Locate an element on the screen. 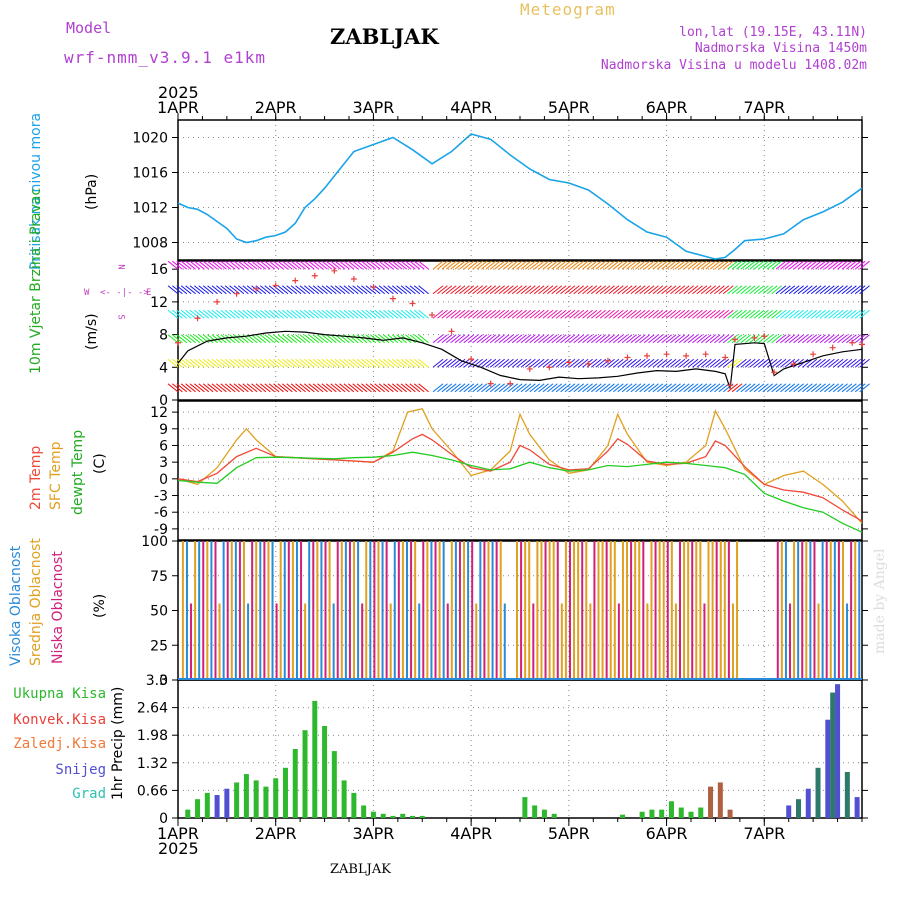 This screenshot has width=900, height=900. y-tick-label: 1.98 is located at coordinates (152, 736).